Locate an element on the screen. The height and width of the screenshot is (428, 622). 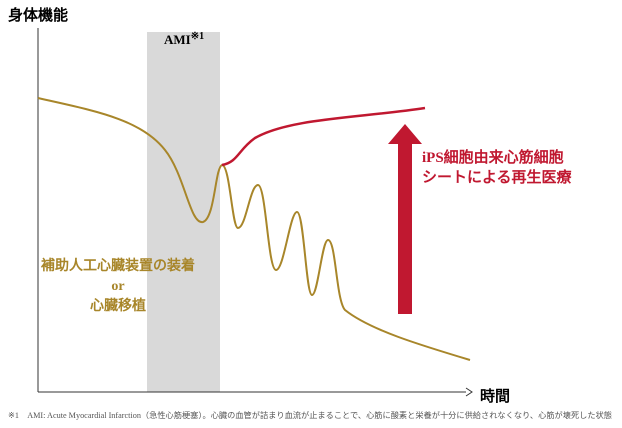
arrow-shaft is located at coordinates (405, 228).